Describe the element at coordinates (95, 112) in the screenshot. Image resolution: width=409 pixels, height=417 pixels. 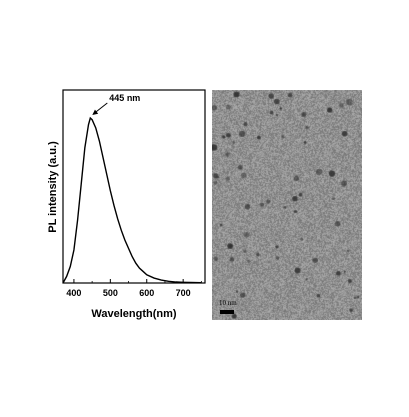
I see `annotation-arrowhead` at that location.